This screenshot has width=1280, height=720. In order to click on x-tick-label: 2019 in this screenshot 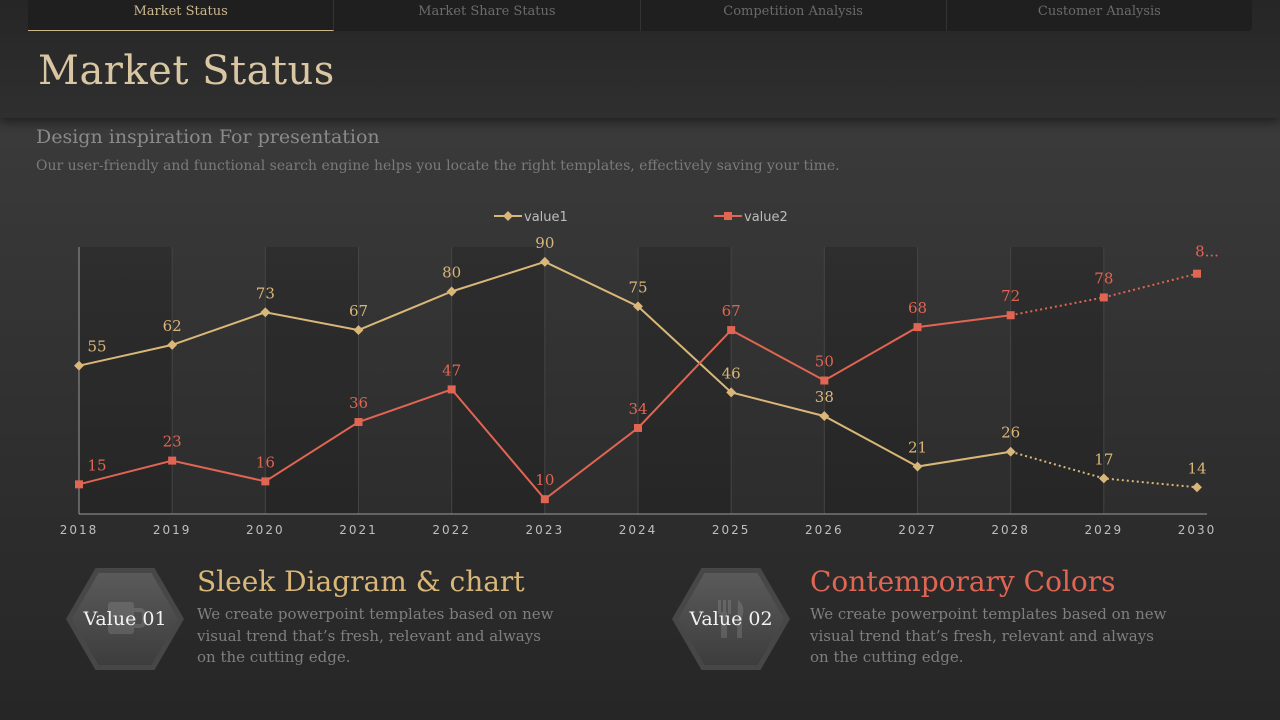, I will do `click(172, 530)`.